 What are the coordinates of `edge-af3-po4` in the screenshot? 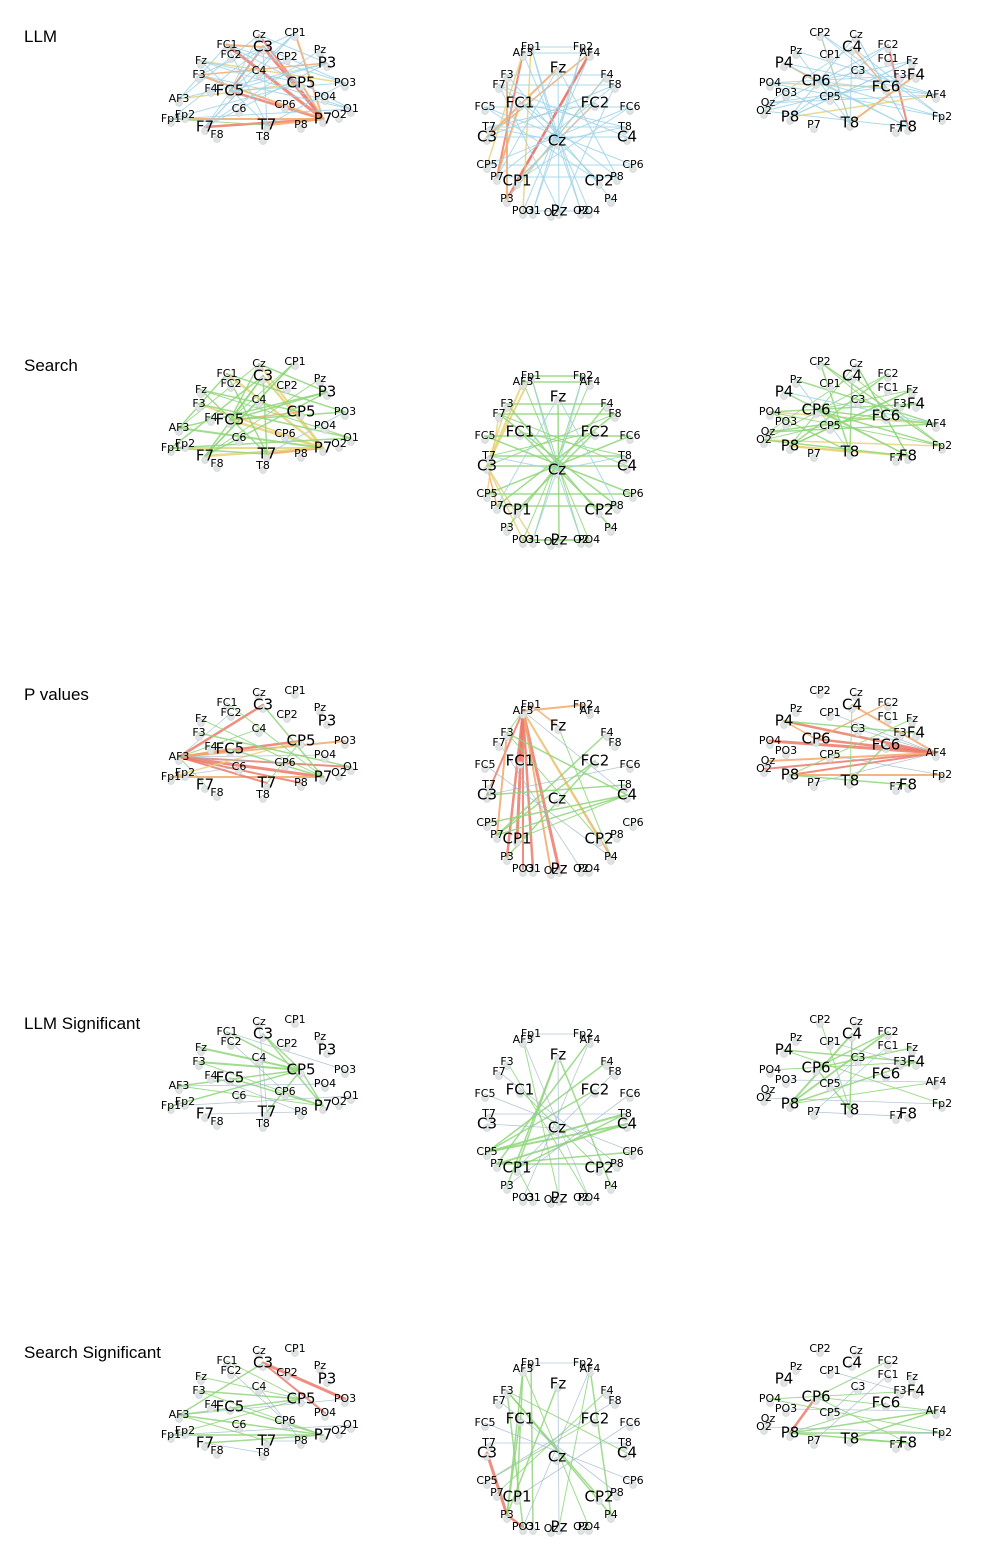 It's located at (556, 1448).